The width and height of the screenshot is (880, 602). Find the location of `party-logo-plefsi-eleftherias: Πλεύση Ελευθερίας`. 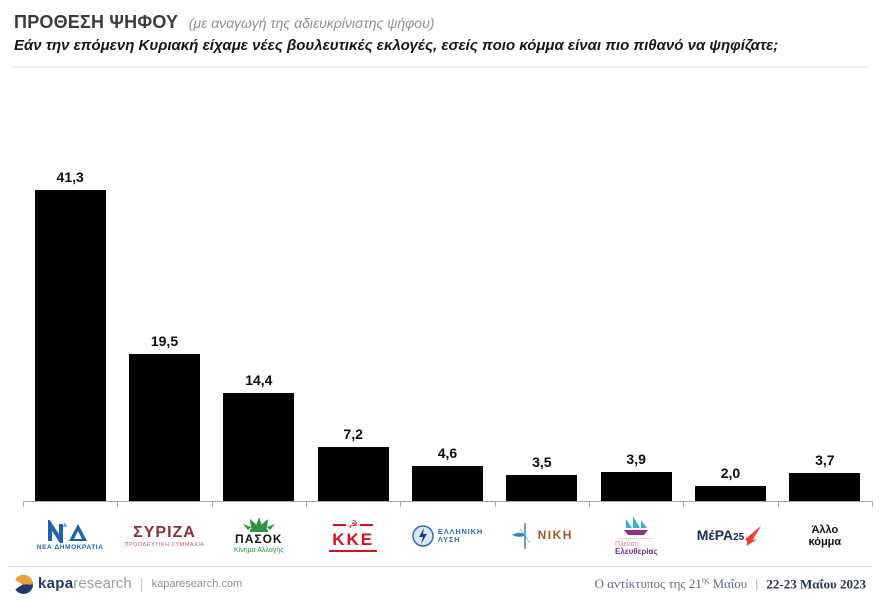

party-logo-plefsi-eleftherias: Πλεύση Ελευθερίας is located at coordinates (636, 536).